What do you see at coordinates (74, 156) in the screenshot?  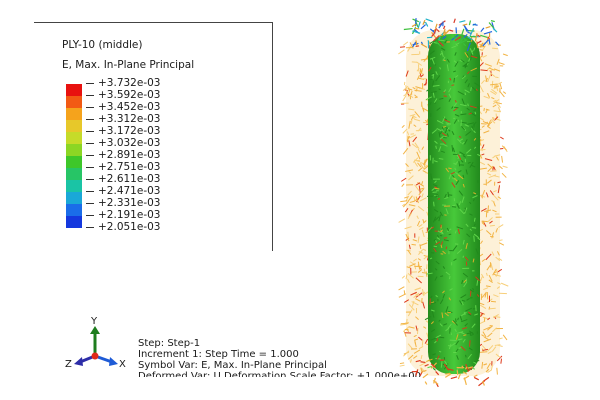 I see `legend-color-bar` at bounding box center [74, 156].